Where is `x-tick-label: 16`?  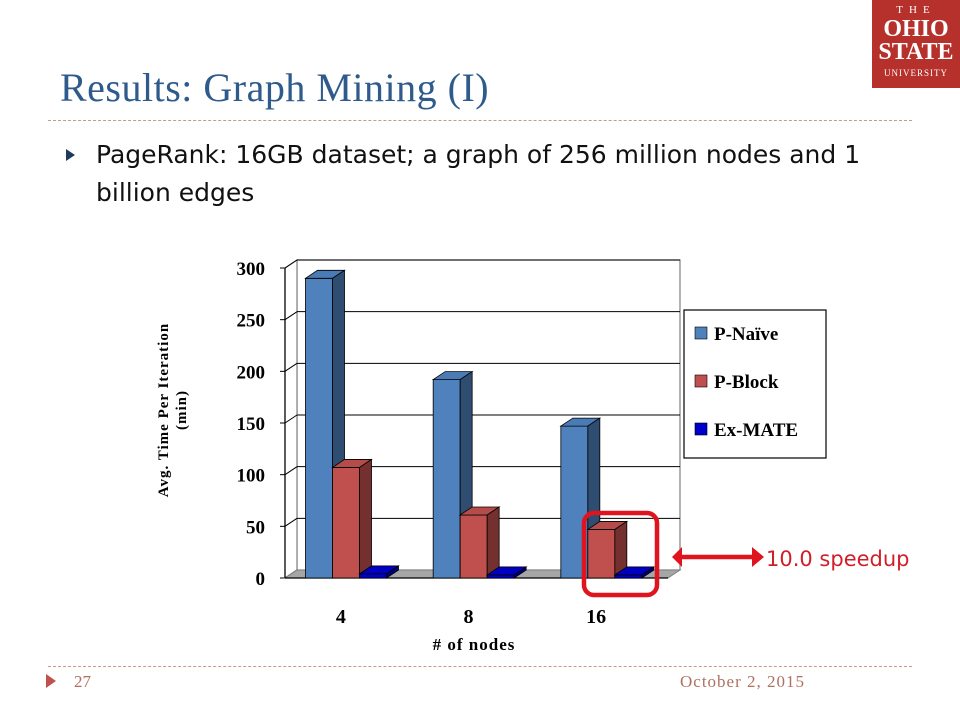 x-tick-label: 16 is located at coordinates (596, 617).